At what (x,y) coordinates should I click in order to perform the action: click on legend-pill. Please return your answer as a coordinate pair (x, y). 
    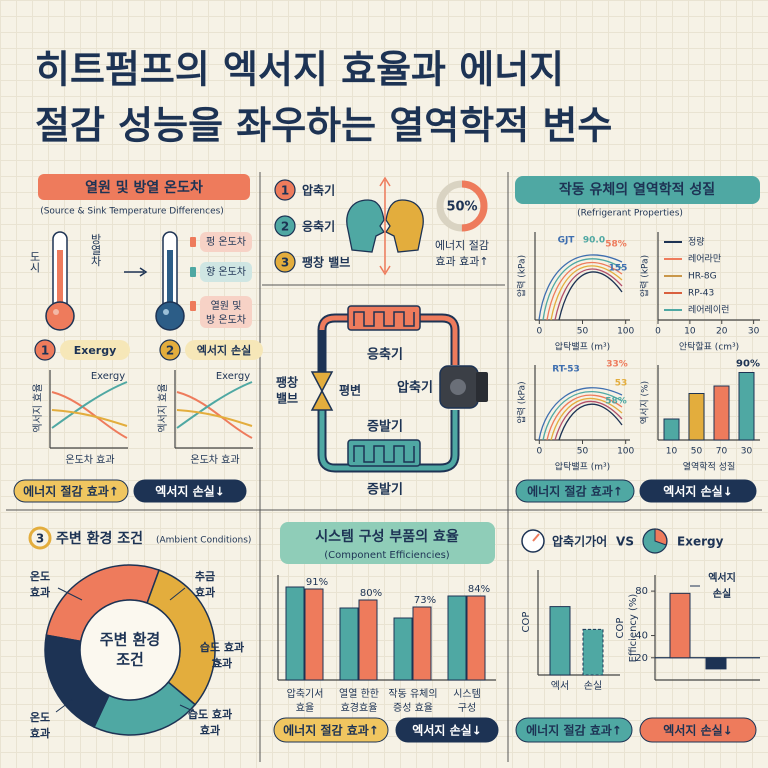
    Looking at the image, I should click on (226, 272).